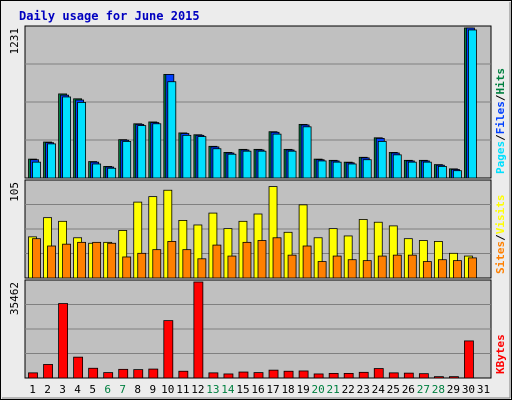  Describe the element at coordinates (257, 389) in the screenshot. I see `x-tick-day-16: 16` at that location.